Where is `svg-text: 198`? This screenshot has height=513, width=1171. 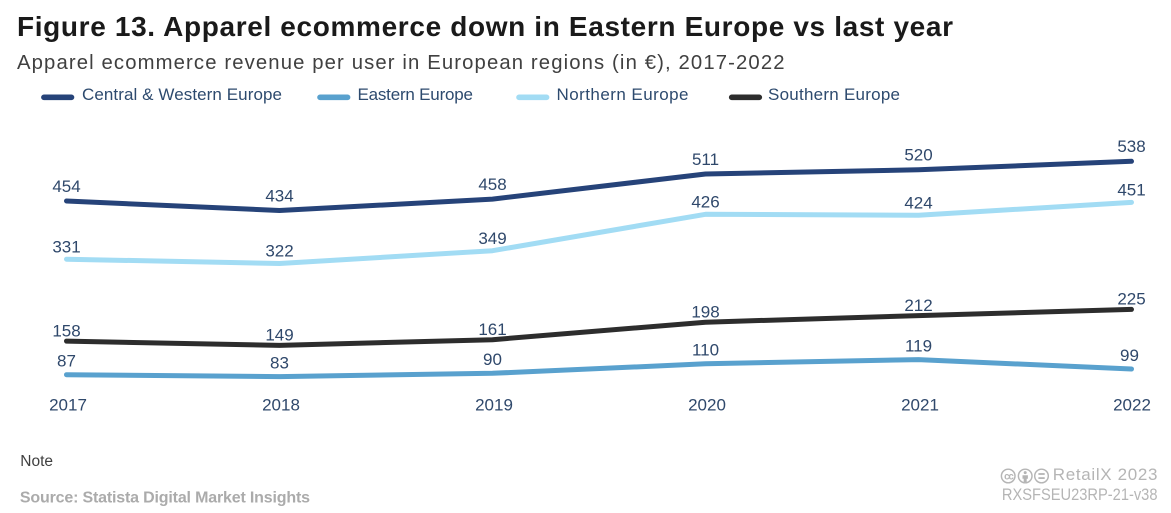
svg-text: 198 is located at coordinates (705, 312).